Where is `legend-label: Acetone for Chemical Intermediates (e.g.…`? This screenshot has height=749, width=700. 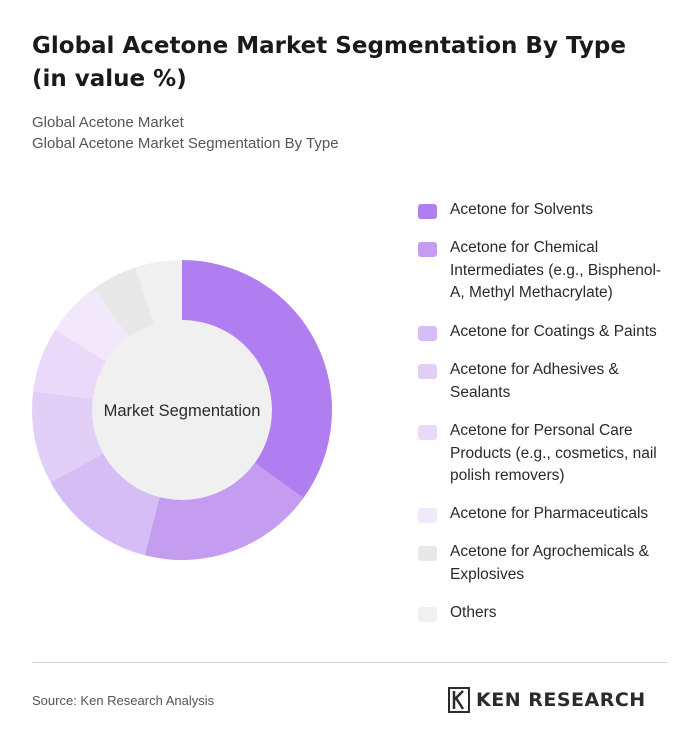
legend-label: Acetone for Chemical Intermediates (e.g.… is located at coordinates (556, 270).